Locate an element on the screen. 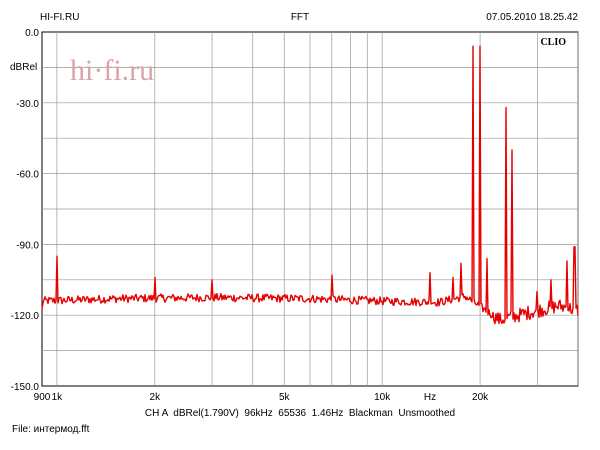 The width and height of the screenshot is (600, 450). y-tick-labels: 0.0 -30.0 -60.0 -90.0 -120.0 -150.0 is located at coordinates (25, 210).